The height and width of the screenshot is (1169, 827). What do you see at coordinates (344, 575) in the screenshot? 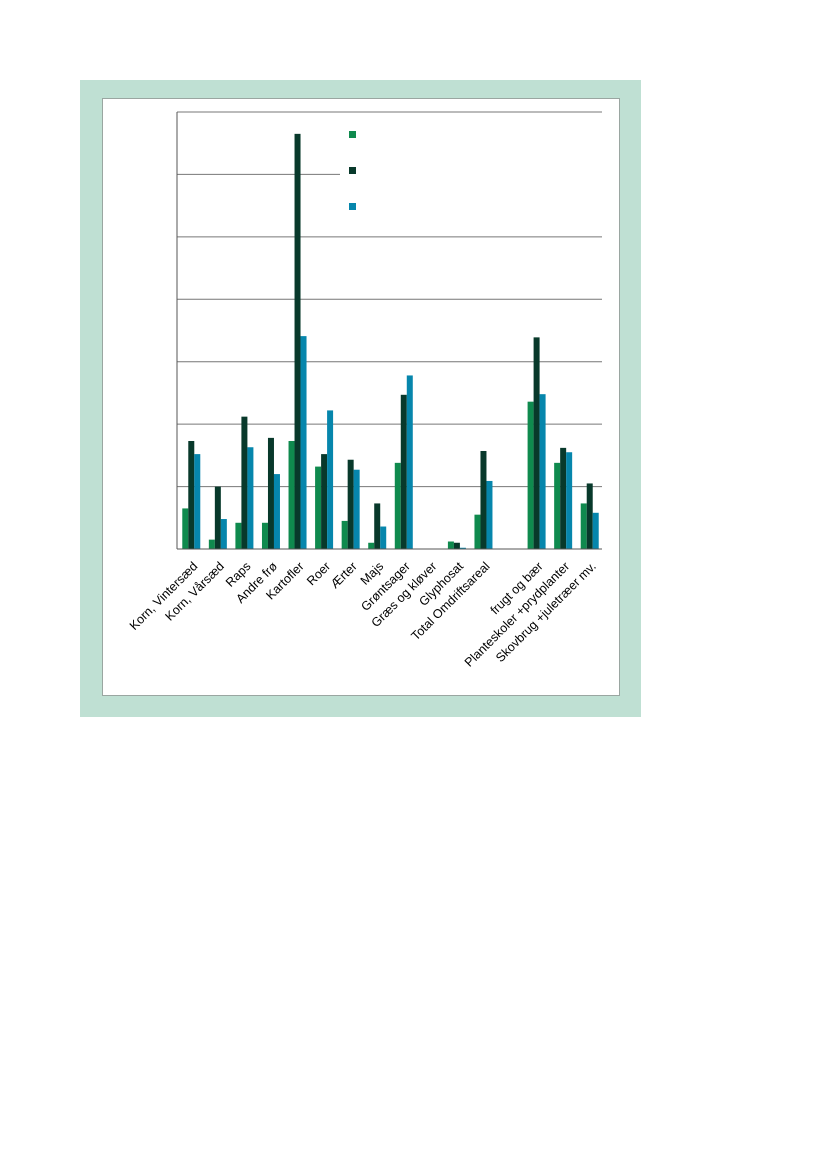
I see `category-label: Ærter` at bounding box center [344, 575].